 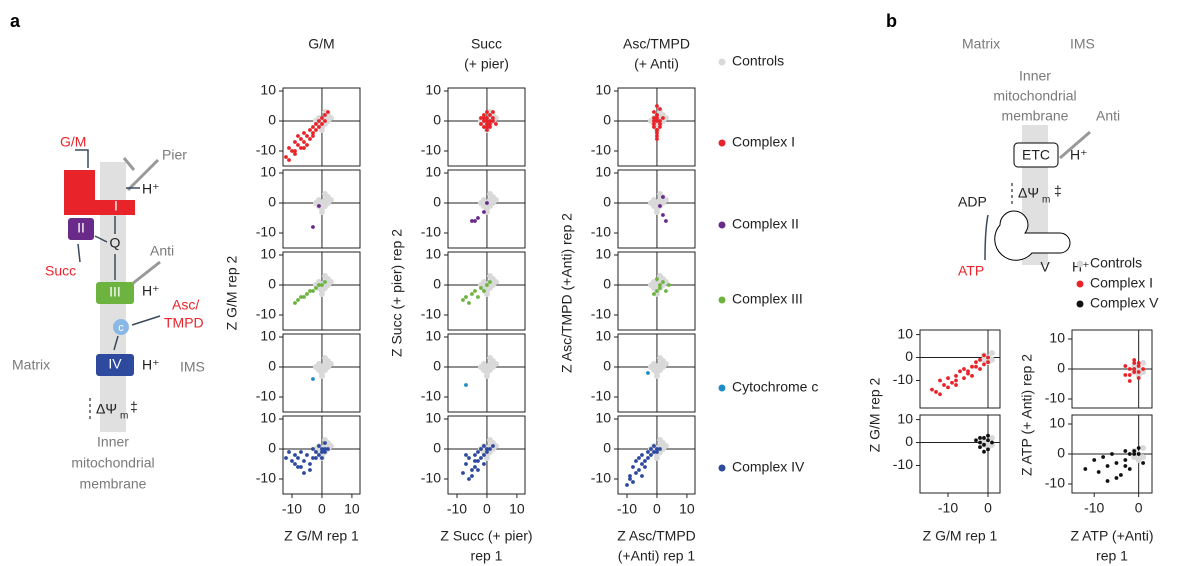 What do you see at coordinates (81, 229) in the screenshot?
I see `complex-ii` at bounding box center [81, 229].